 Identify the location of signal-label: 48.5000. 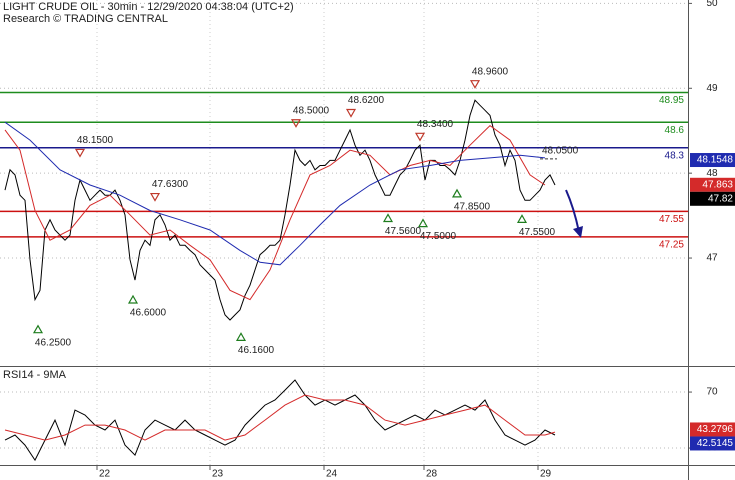
(311, 110).